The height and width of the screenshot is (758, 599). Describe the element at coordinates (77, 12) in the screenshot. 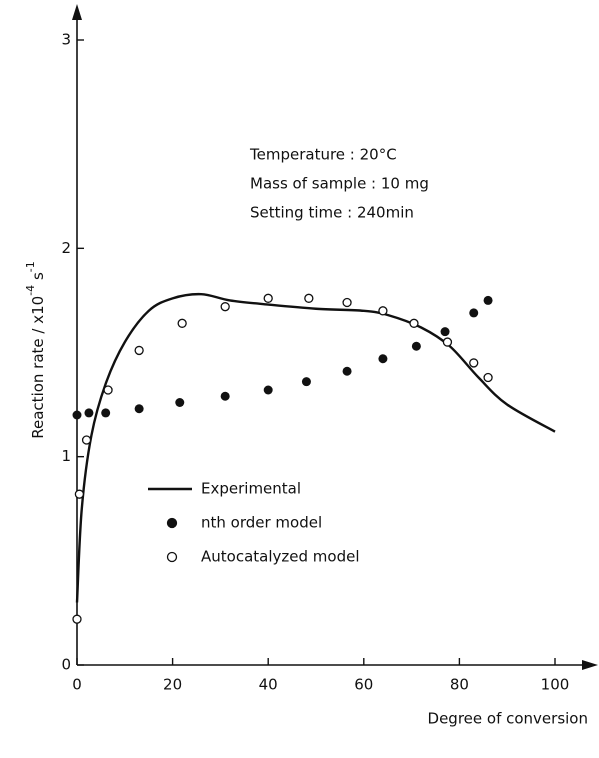

I see `y-axis-arrow` at that location.